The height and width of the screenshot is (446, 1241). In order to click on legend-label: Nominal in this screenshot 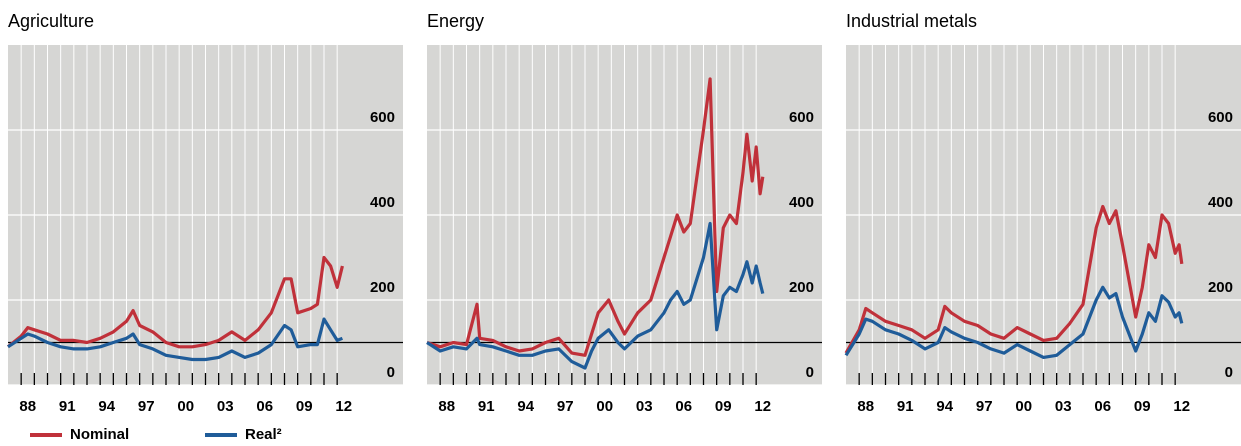, I will do `click(99, 434)`.